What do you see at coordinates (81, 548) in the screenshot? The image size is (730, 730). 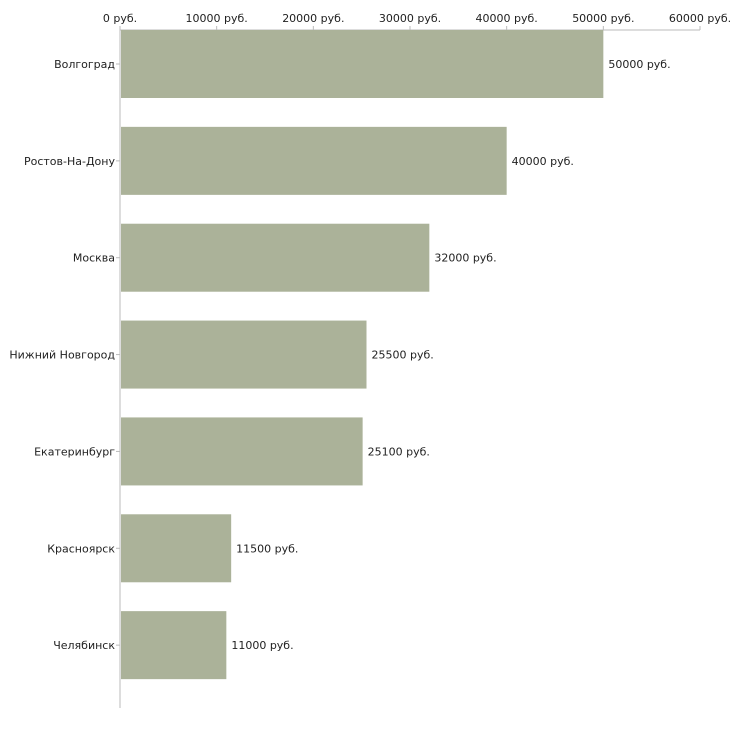 I see `category-label: Красноярск` at bounding box center [81, 548].